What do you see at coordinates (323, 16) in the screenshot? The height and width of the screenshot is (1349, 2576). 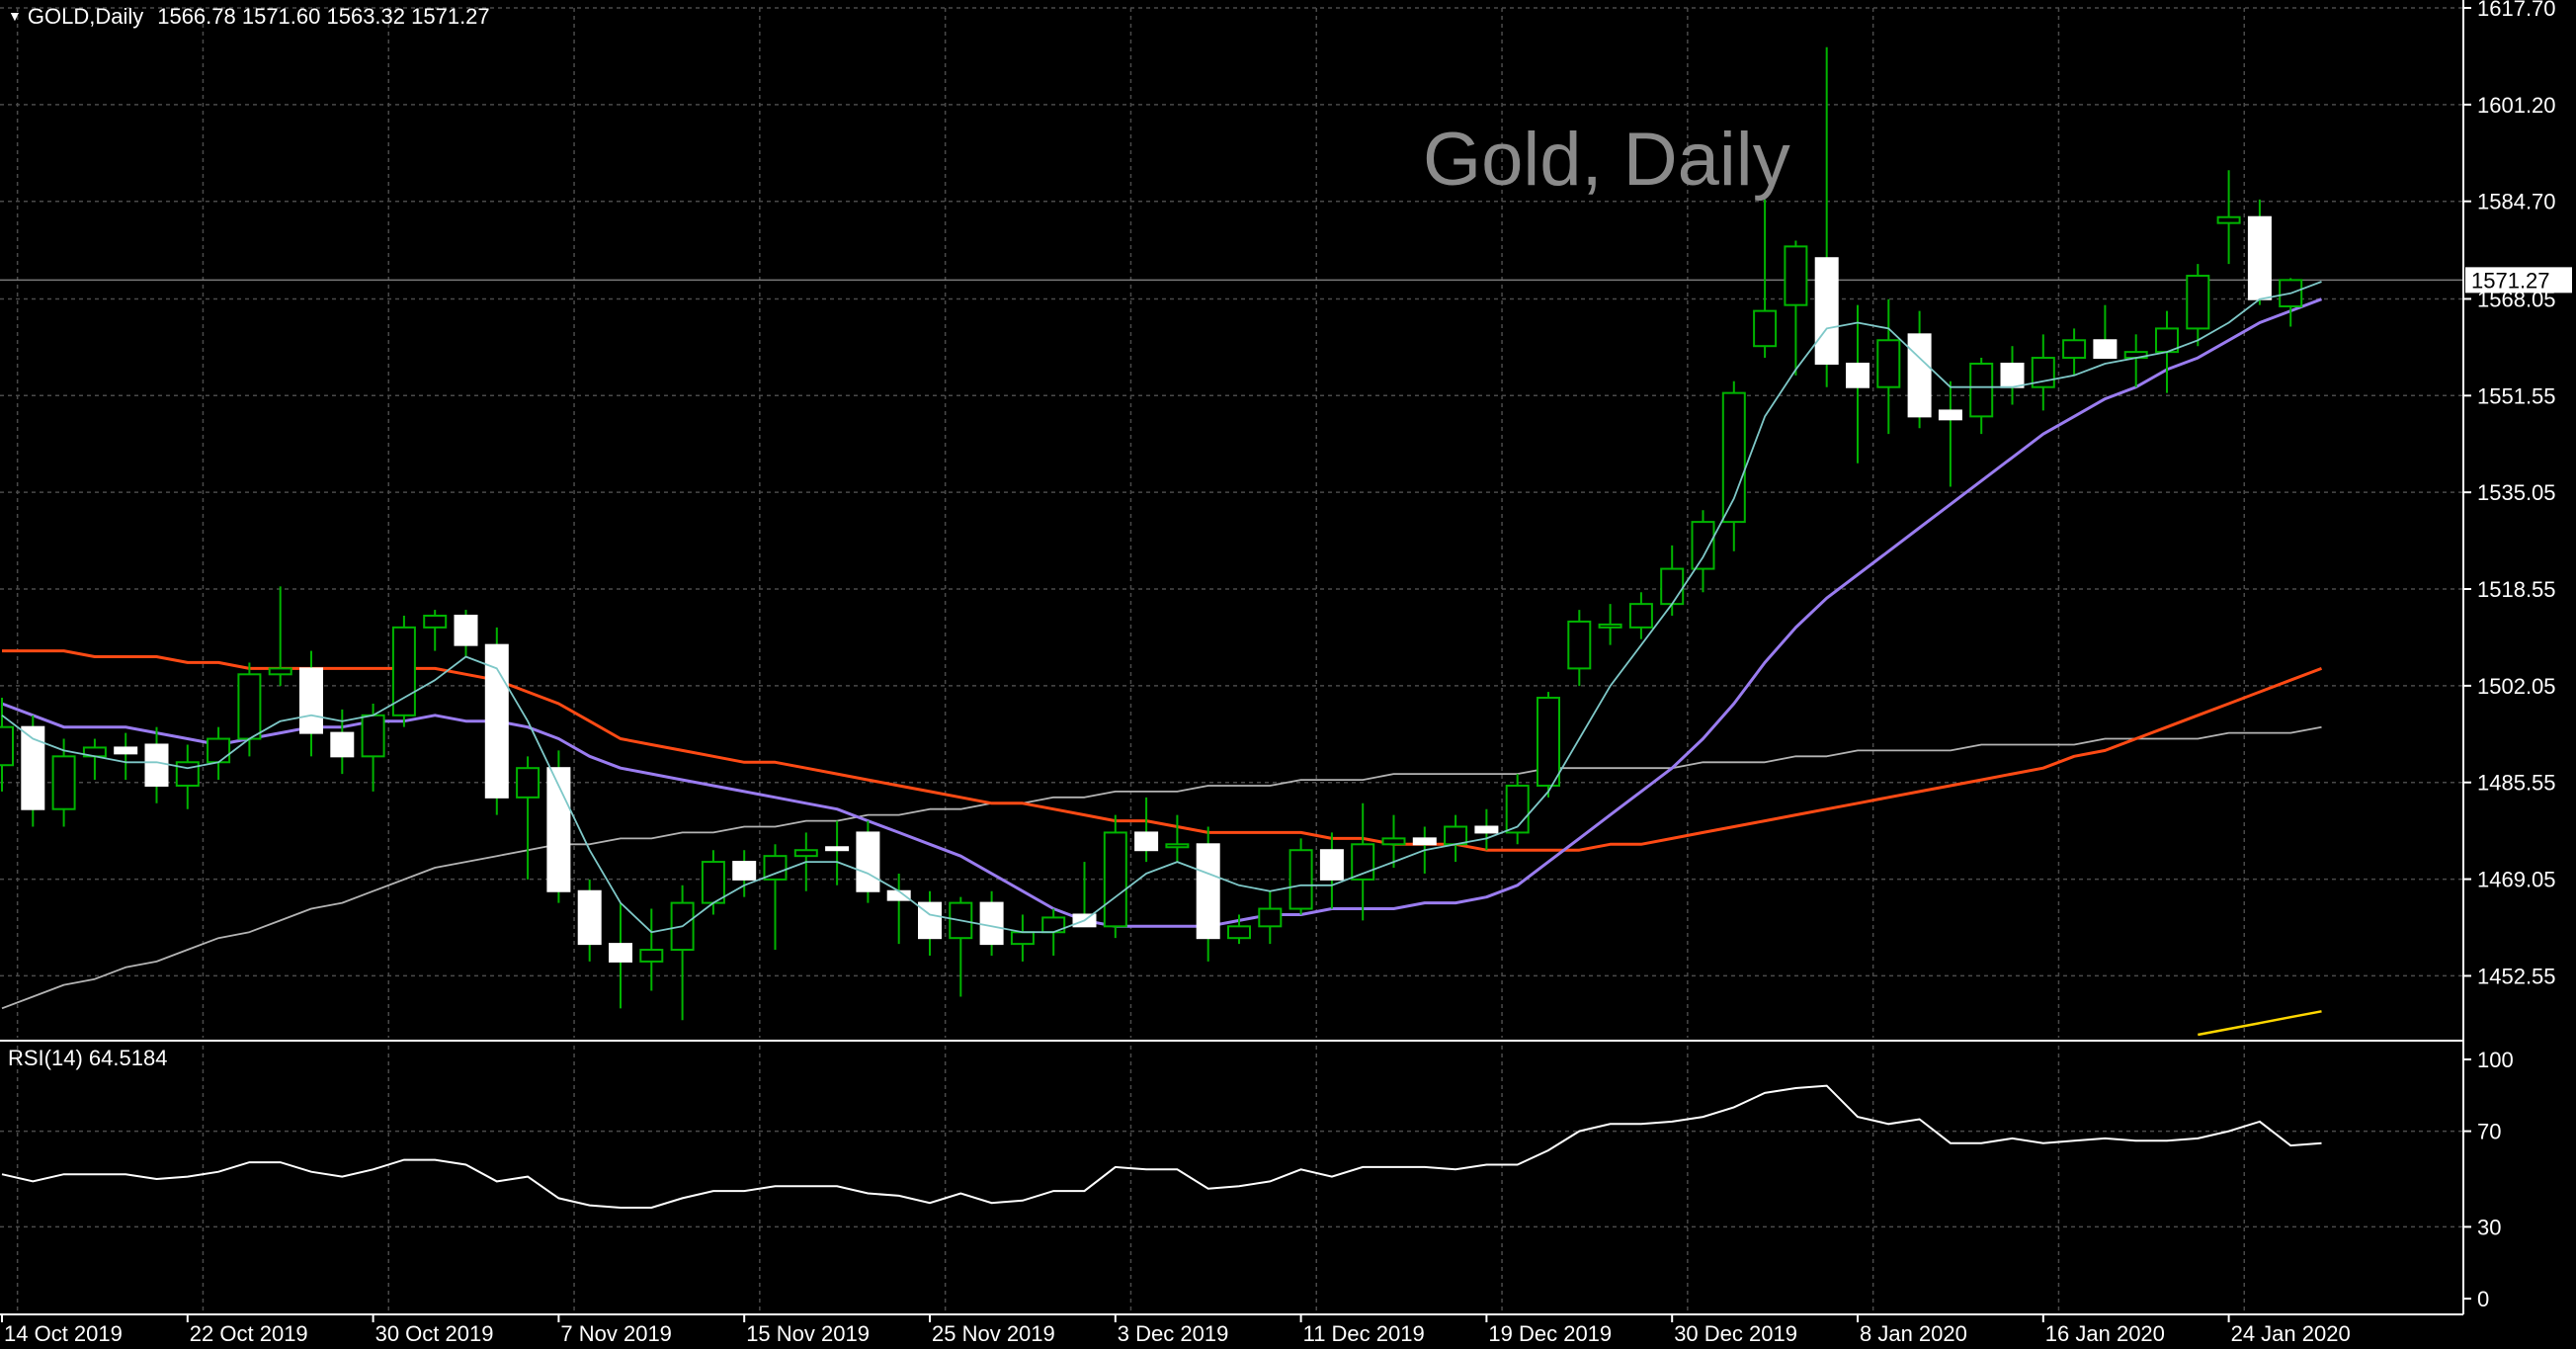 I see `ohlc-values: 1566.78 1571.60 1563.32 1571.27` at bounding box center [323, 16].